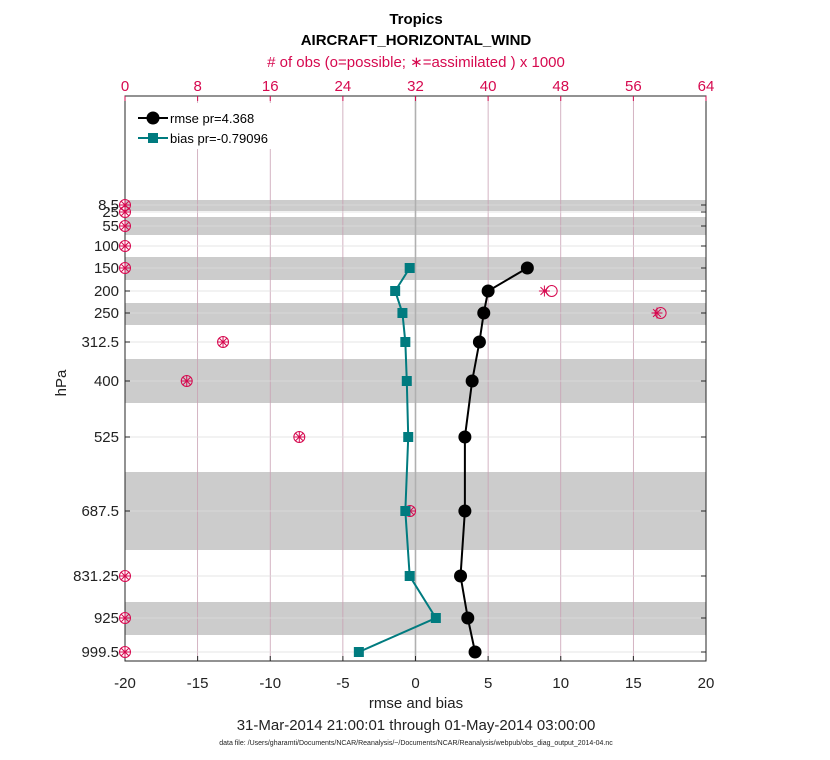 The height and width of the screenshot is (760, 830). I want to click on y-tick-label-2: 55, so click(110, 226).